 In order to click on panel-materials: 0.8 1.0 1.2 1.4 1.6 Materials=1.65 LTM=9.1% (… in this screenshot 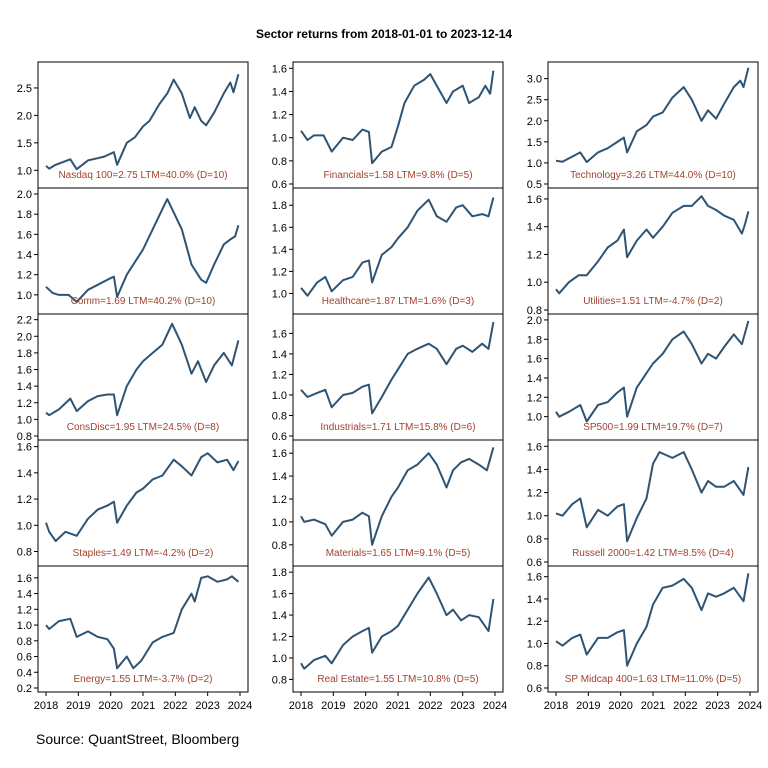, I will do `click(388, 503)`.